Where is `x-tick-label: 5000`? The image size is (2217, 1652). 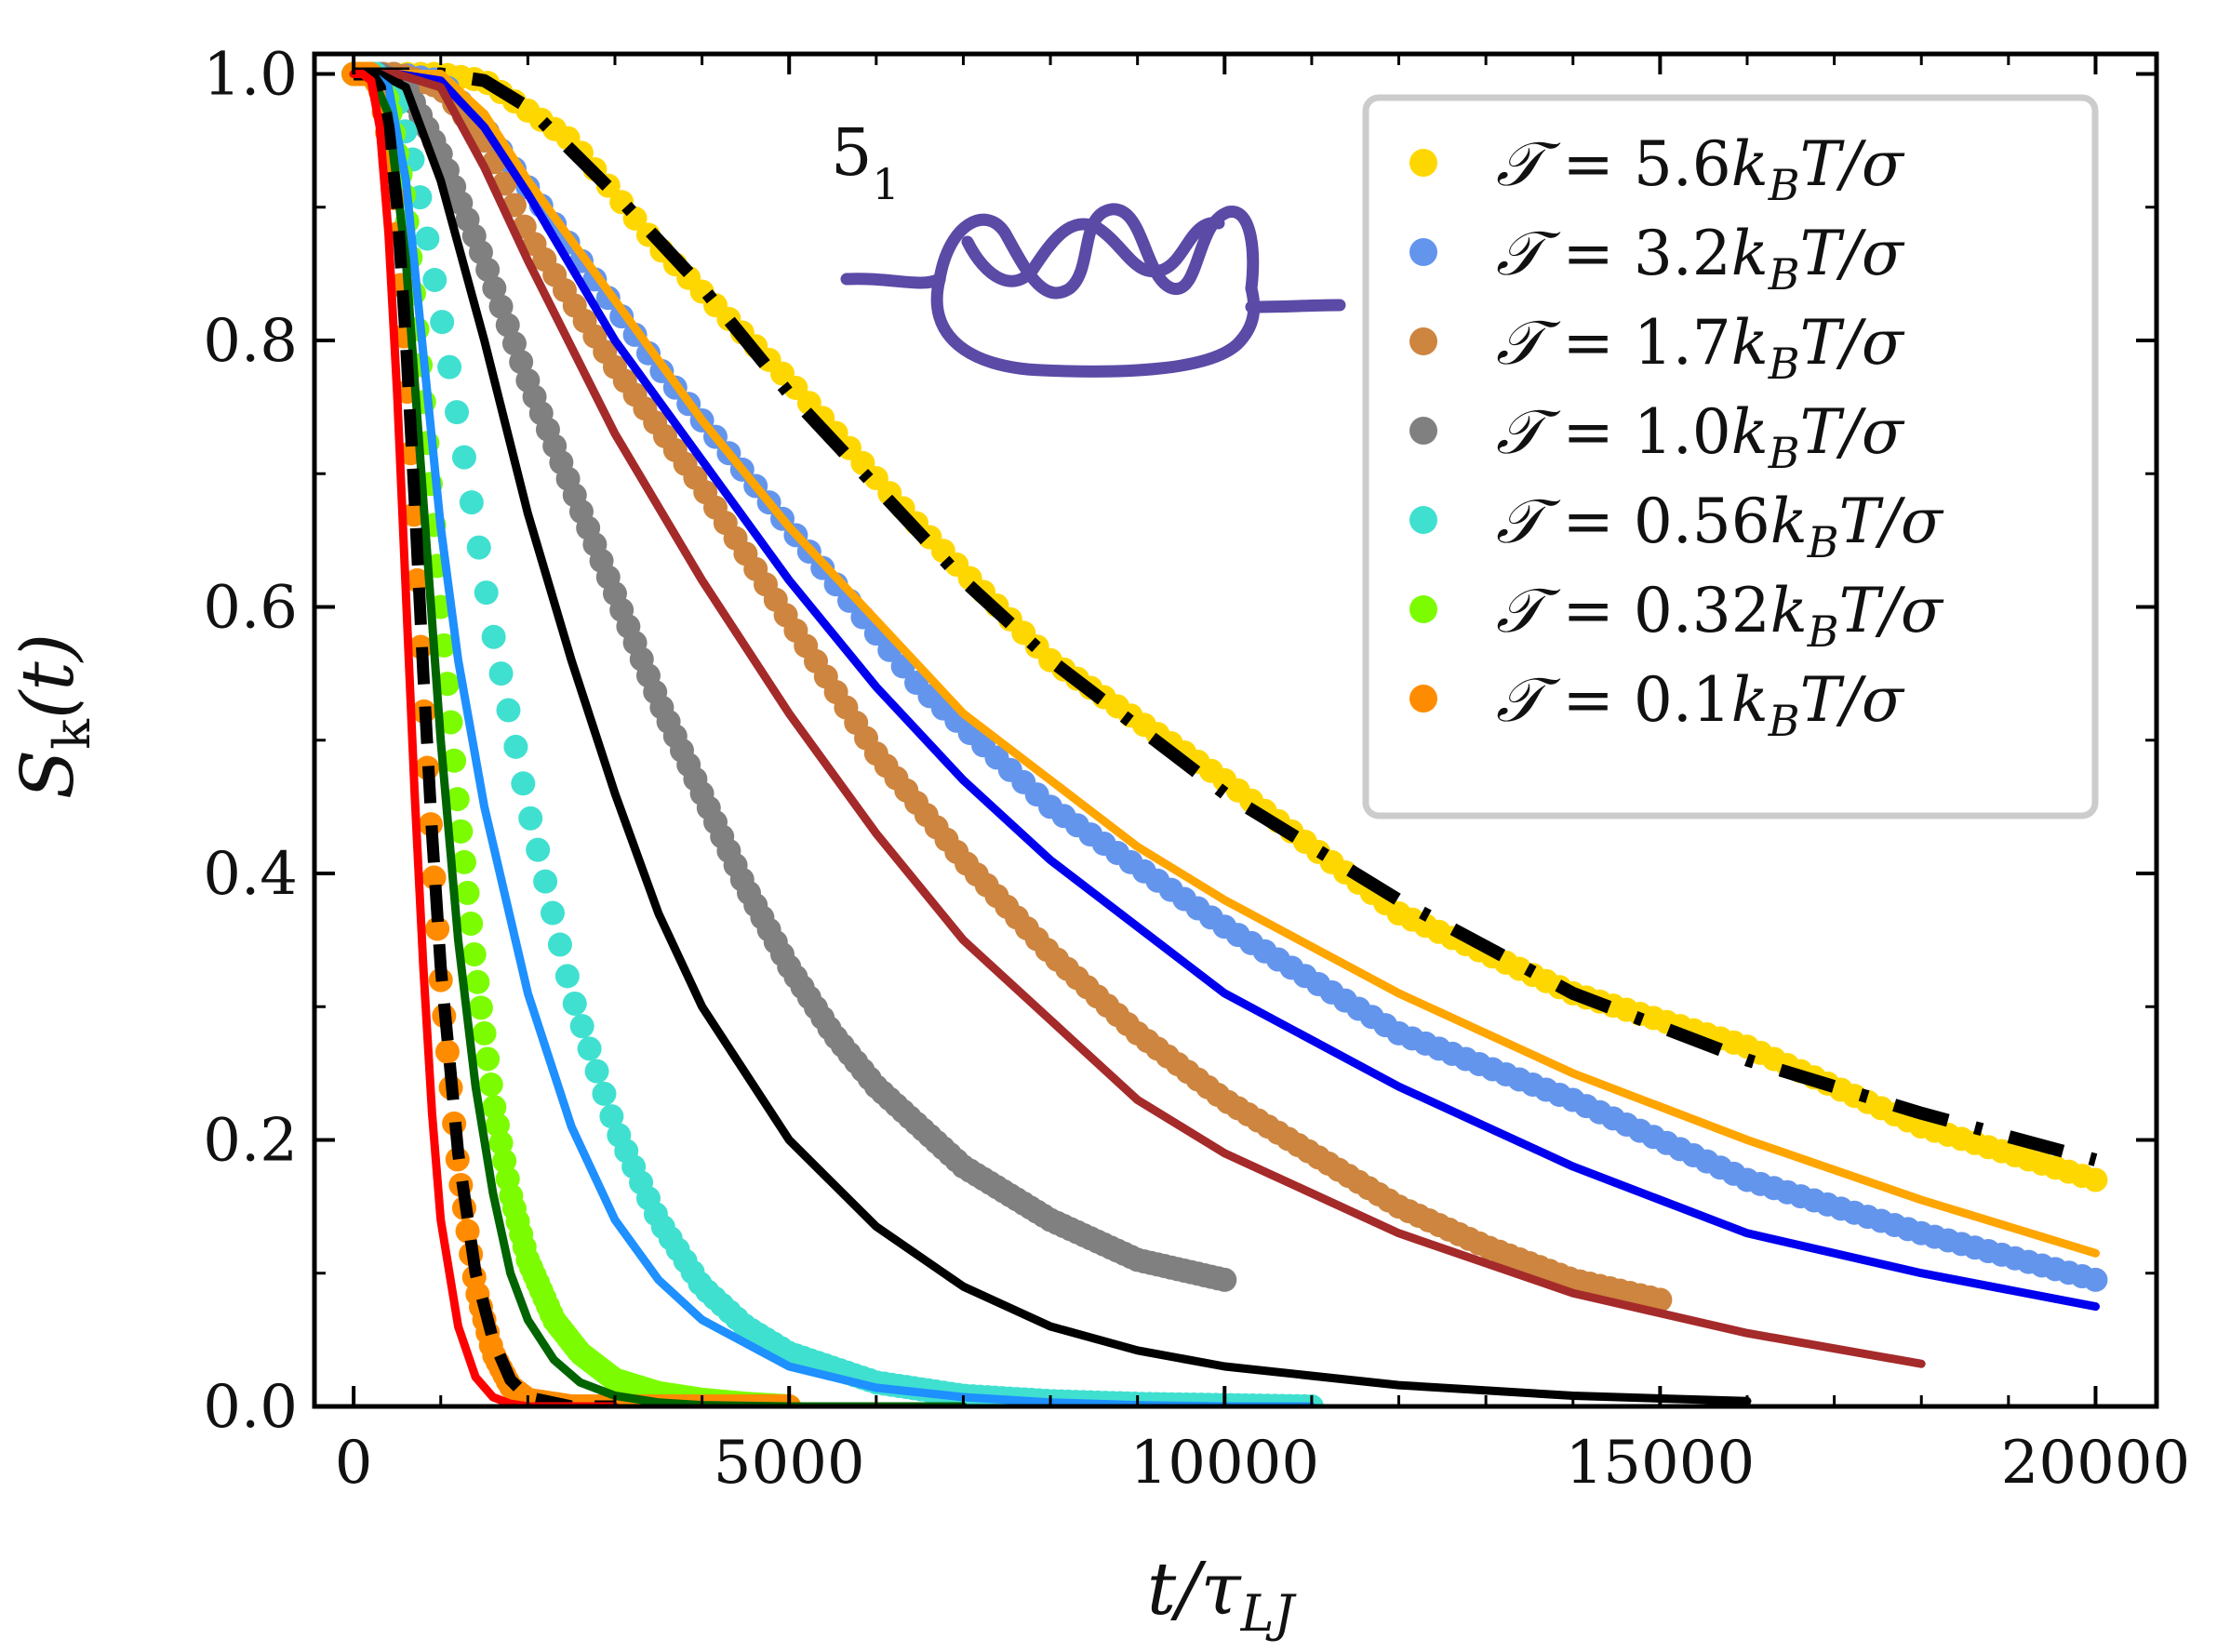 x-tick-label: 5000 is located at coordinates (789, 1463).